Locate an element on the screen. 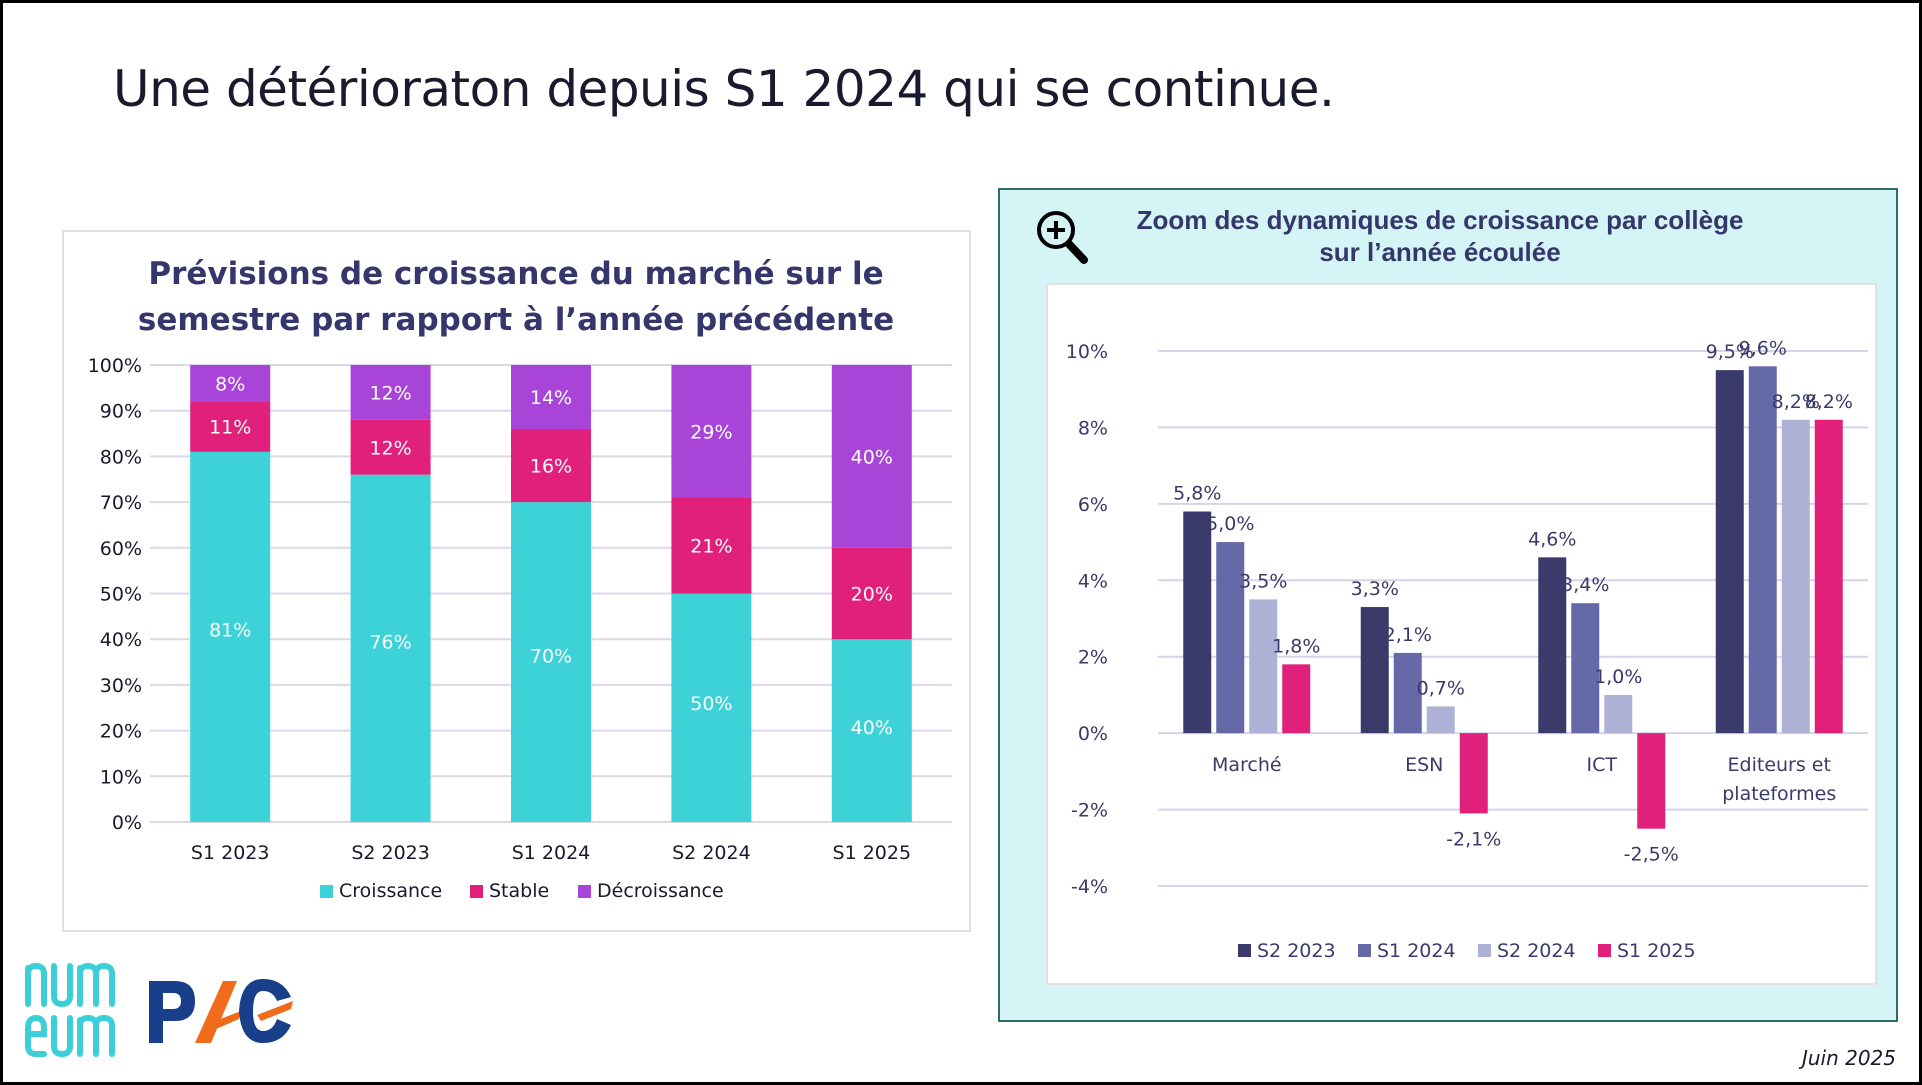 The image size is (1922, 1085). y-tick-label: 90% is located at coordinates (121, 412).